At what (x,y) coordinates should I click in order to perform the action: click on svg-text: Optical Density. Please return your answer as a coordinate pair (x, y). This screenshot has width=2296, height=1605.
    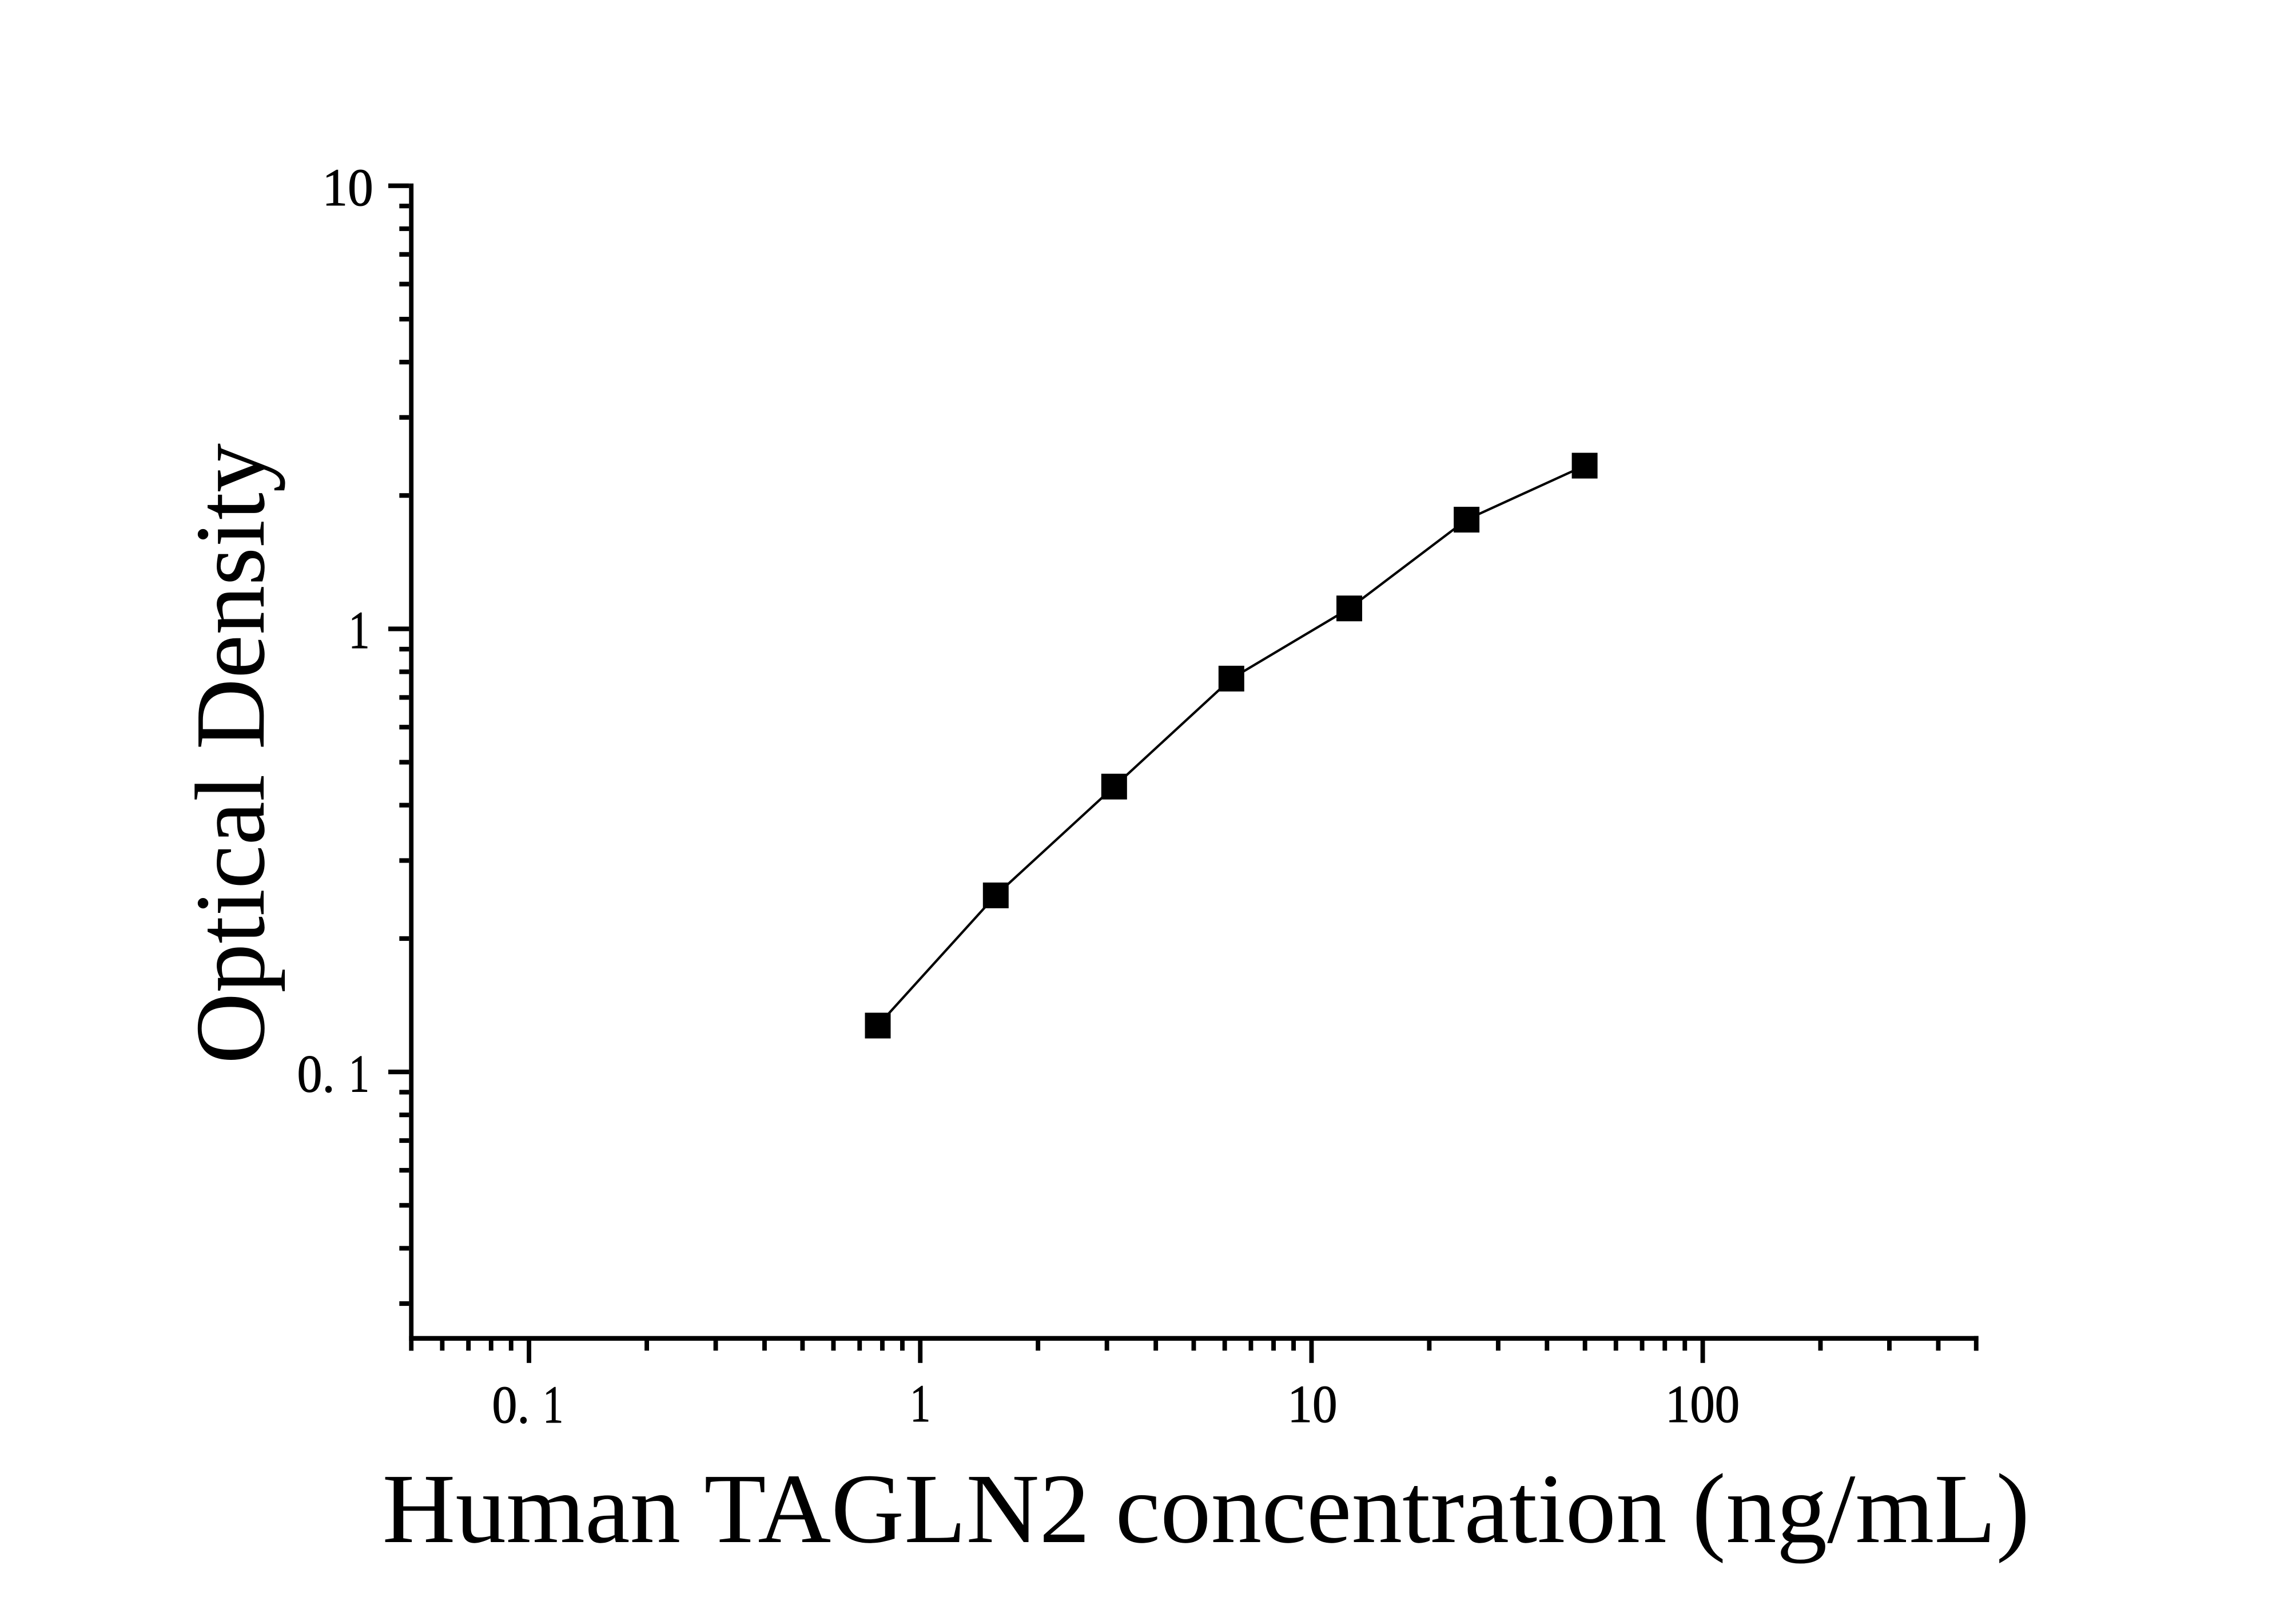
    Looking at the image, I should click on (230, 753).